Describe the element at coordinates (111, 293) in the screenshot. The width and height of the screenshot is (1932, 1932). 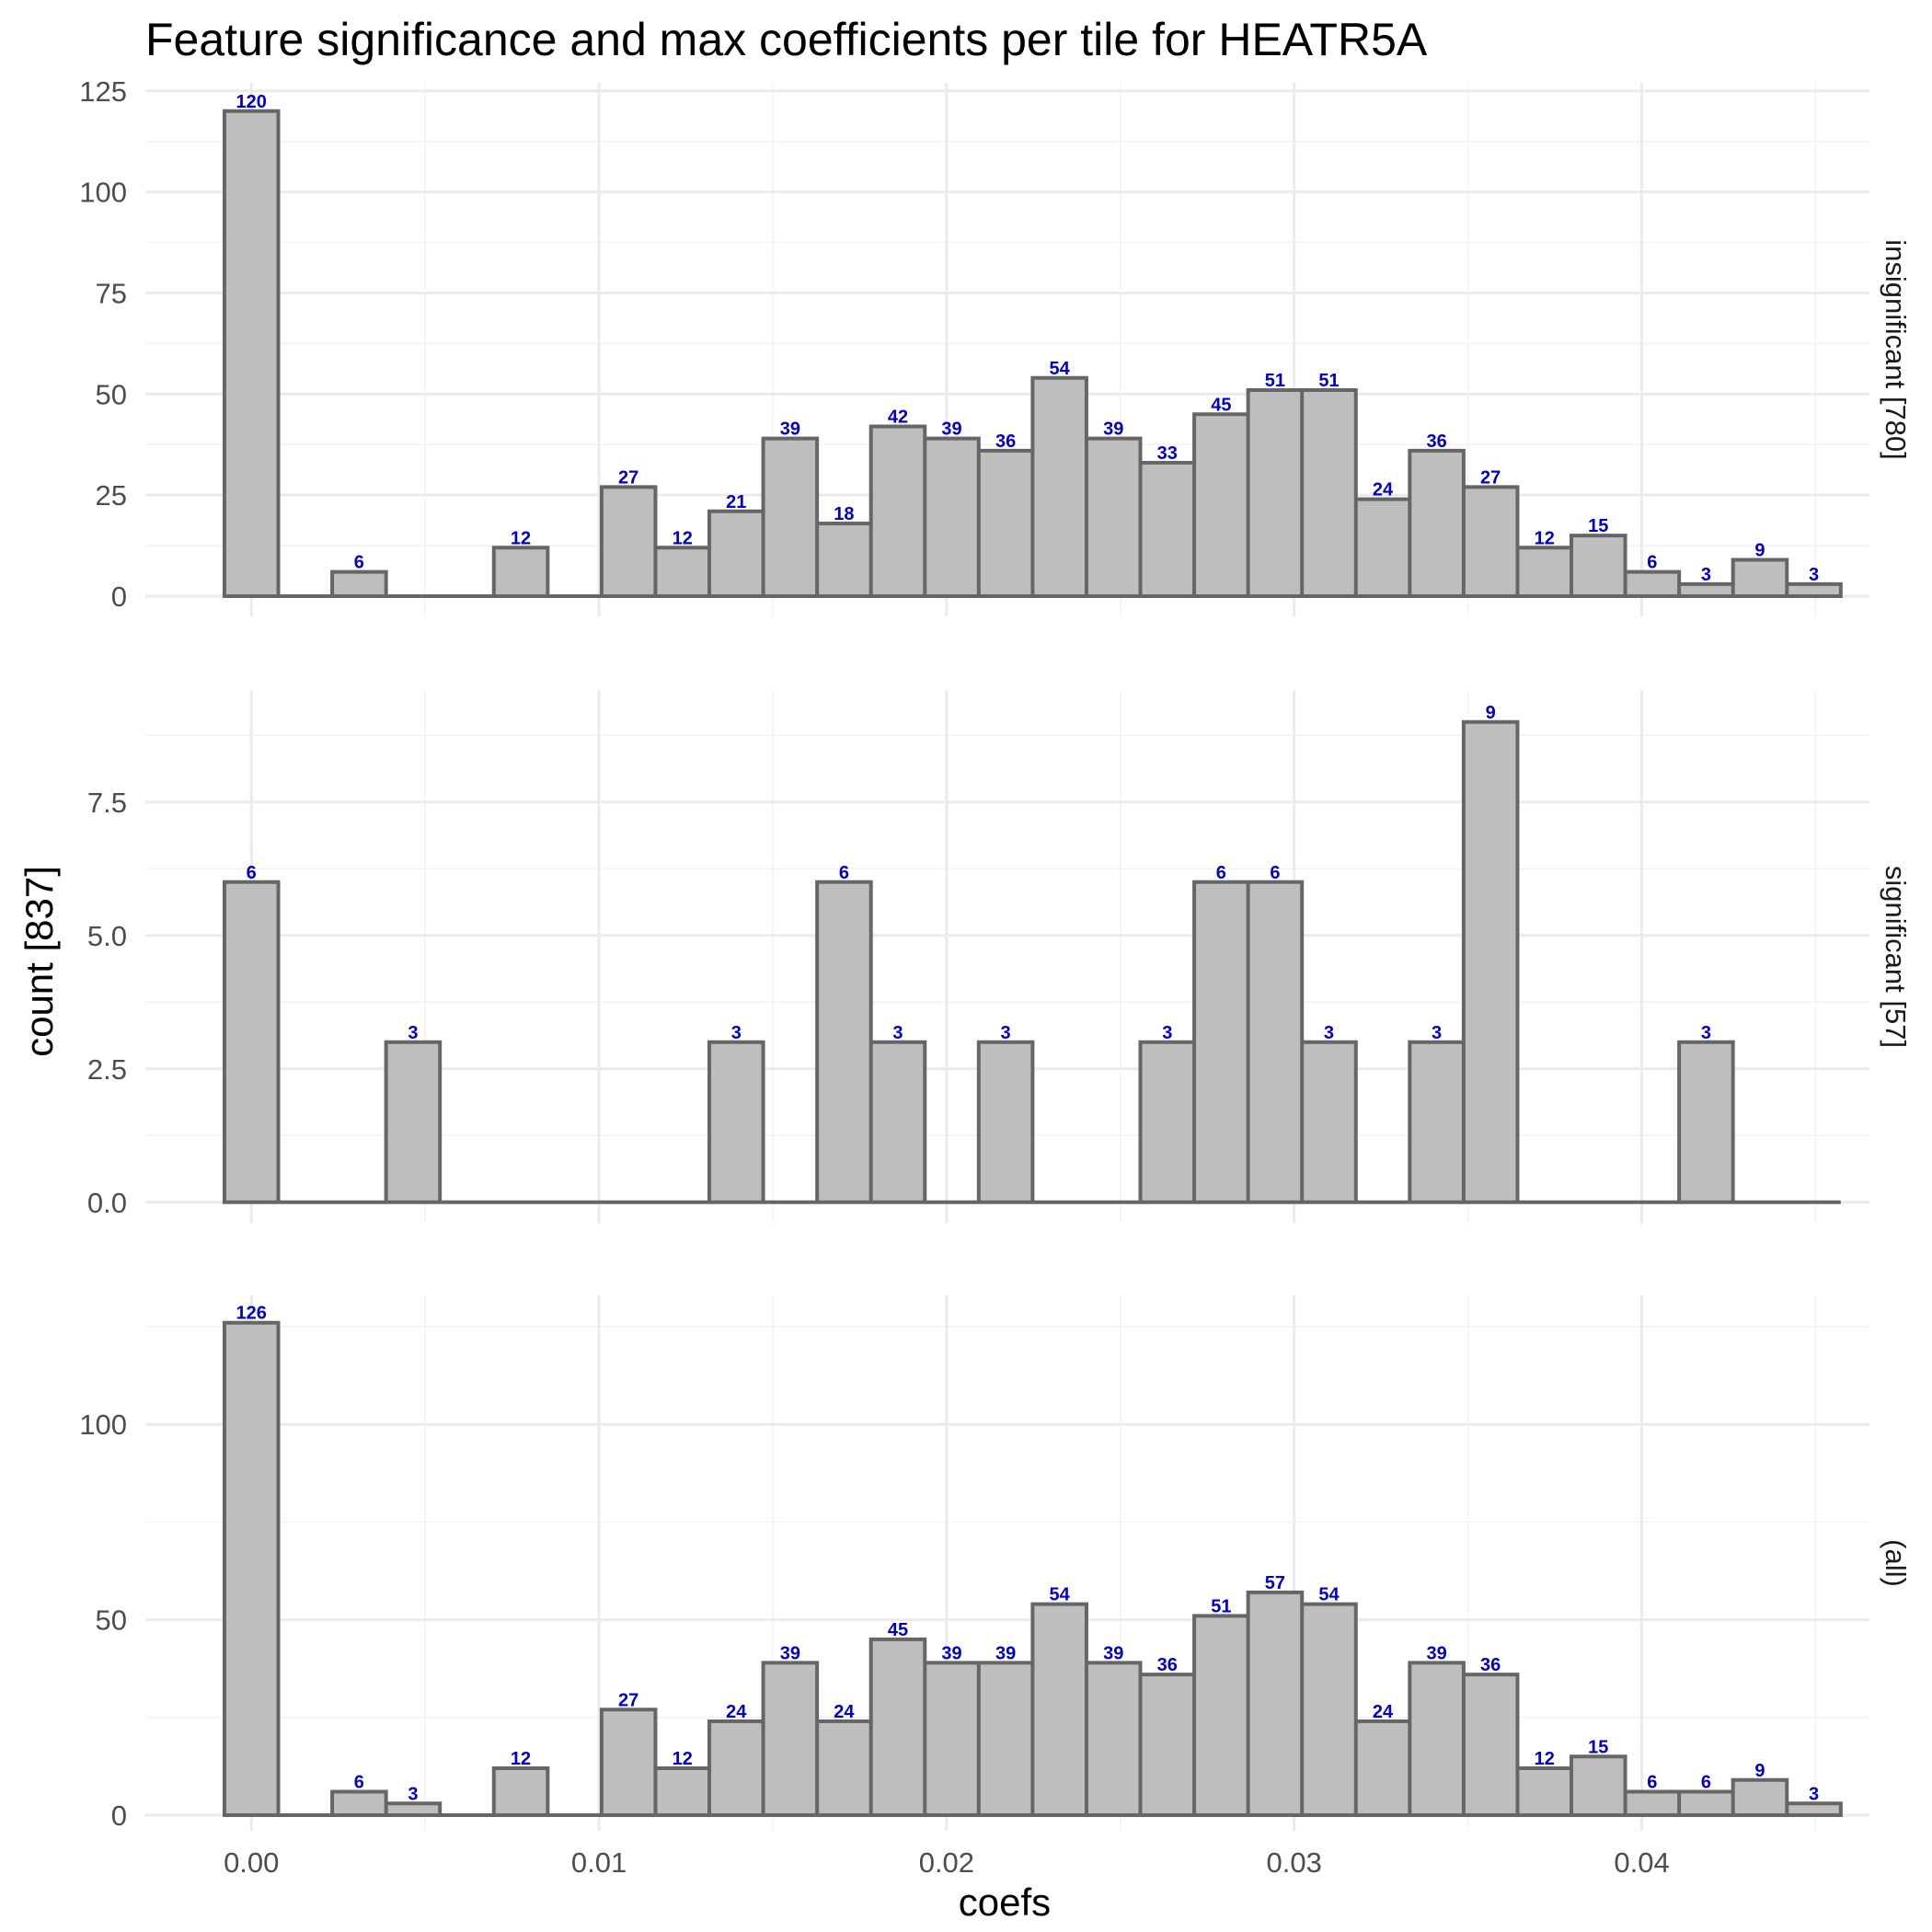
I see `y-tick-label: 75` at that location.